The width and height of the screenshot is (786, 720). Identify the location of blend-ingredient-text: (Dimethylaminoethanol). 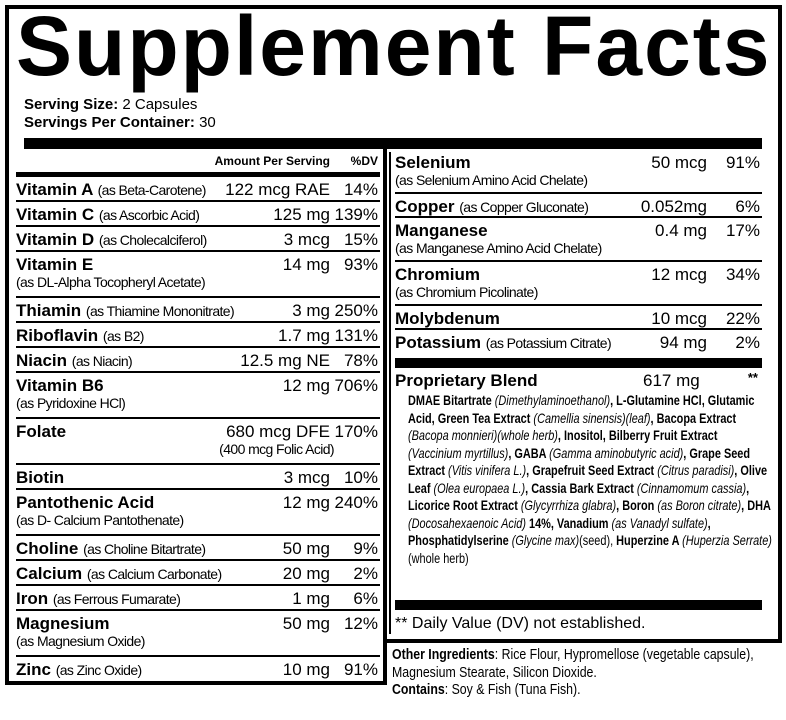
(552, 400).